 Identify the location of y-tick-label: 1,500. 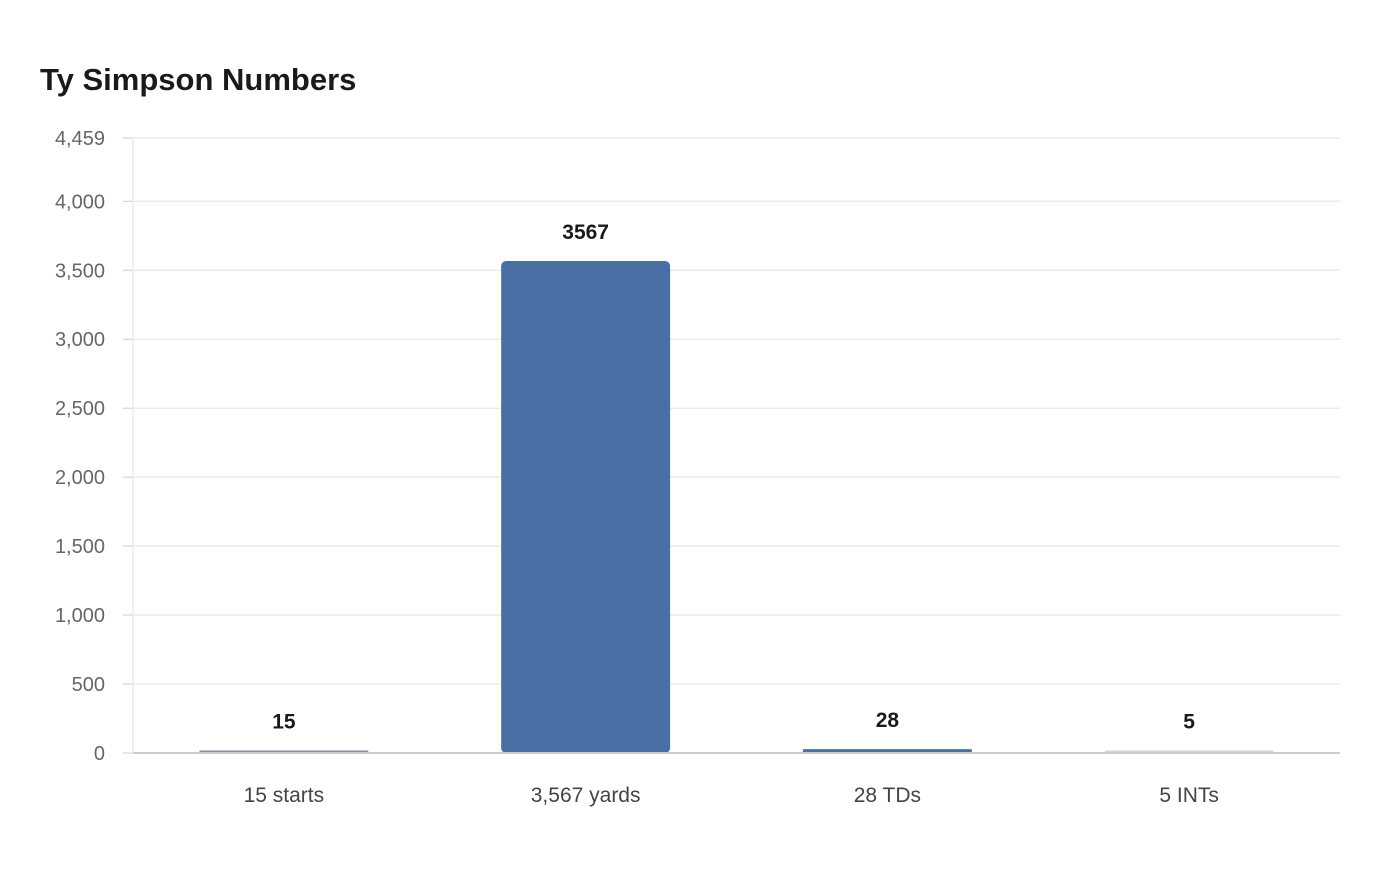
(80, 547).